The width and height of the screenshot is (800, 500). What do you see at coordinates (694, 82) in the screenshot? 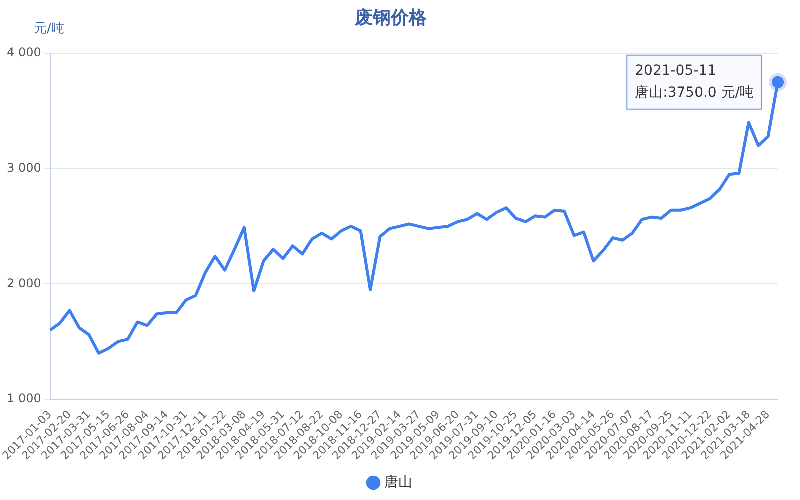
I see `annotation: 2021-05-11 唐山:3750.0 元/吨` at bounding box center [694, 82].